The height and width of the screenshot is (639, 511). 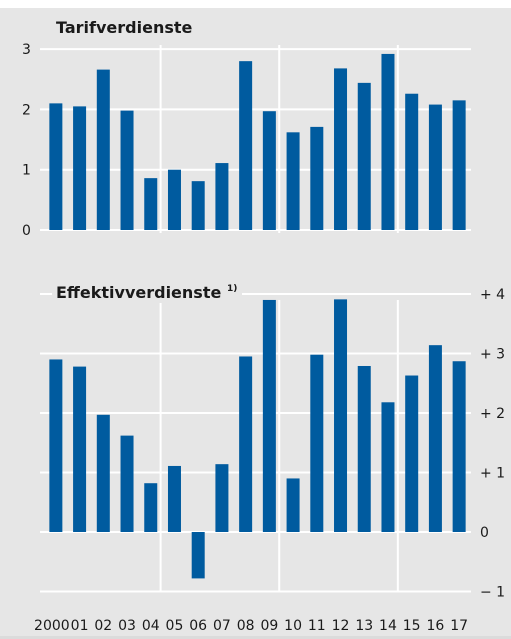 What do you see at coordinates (492, 414) in the screenshot?
I see `y-tick-label: + 2` at bounding box center [492, 414].